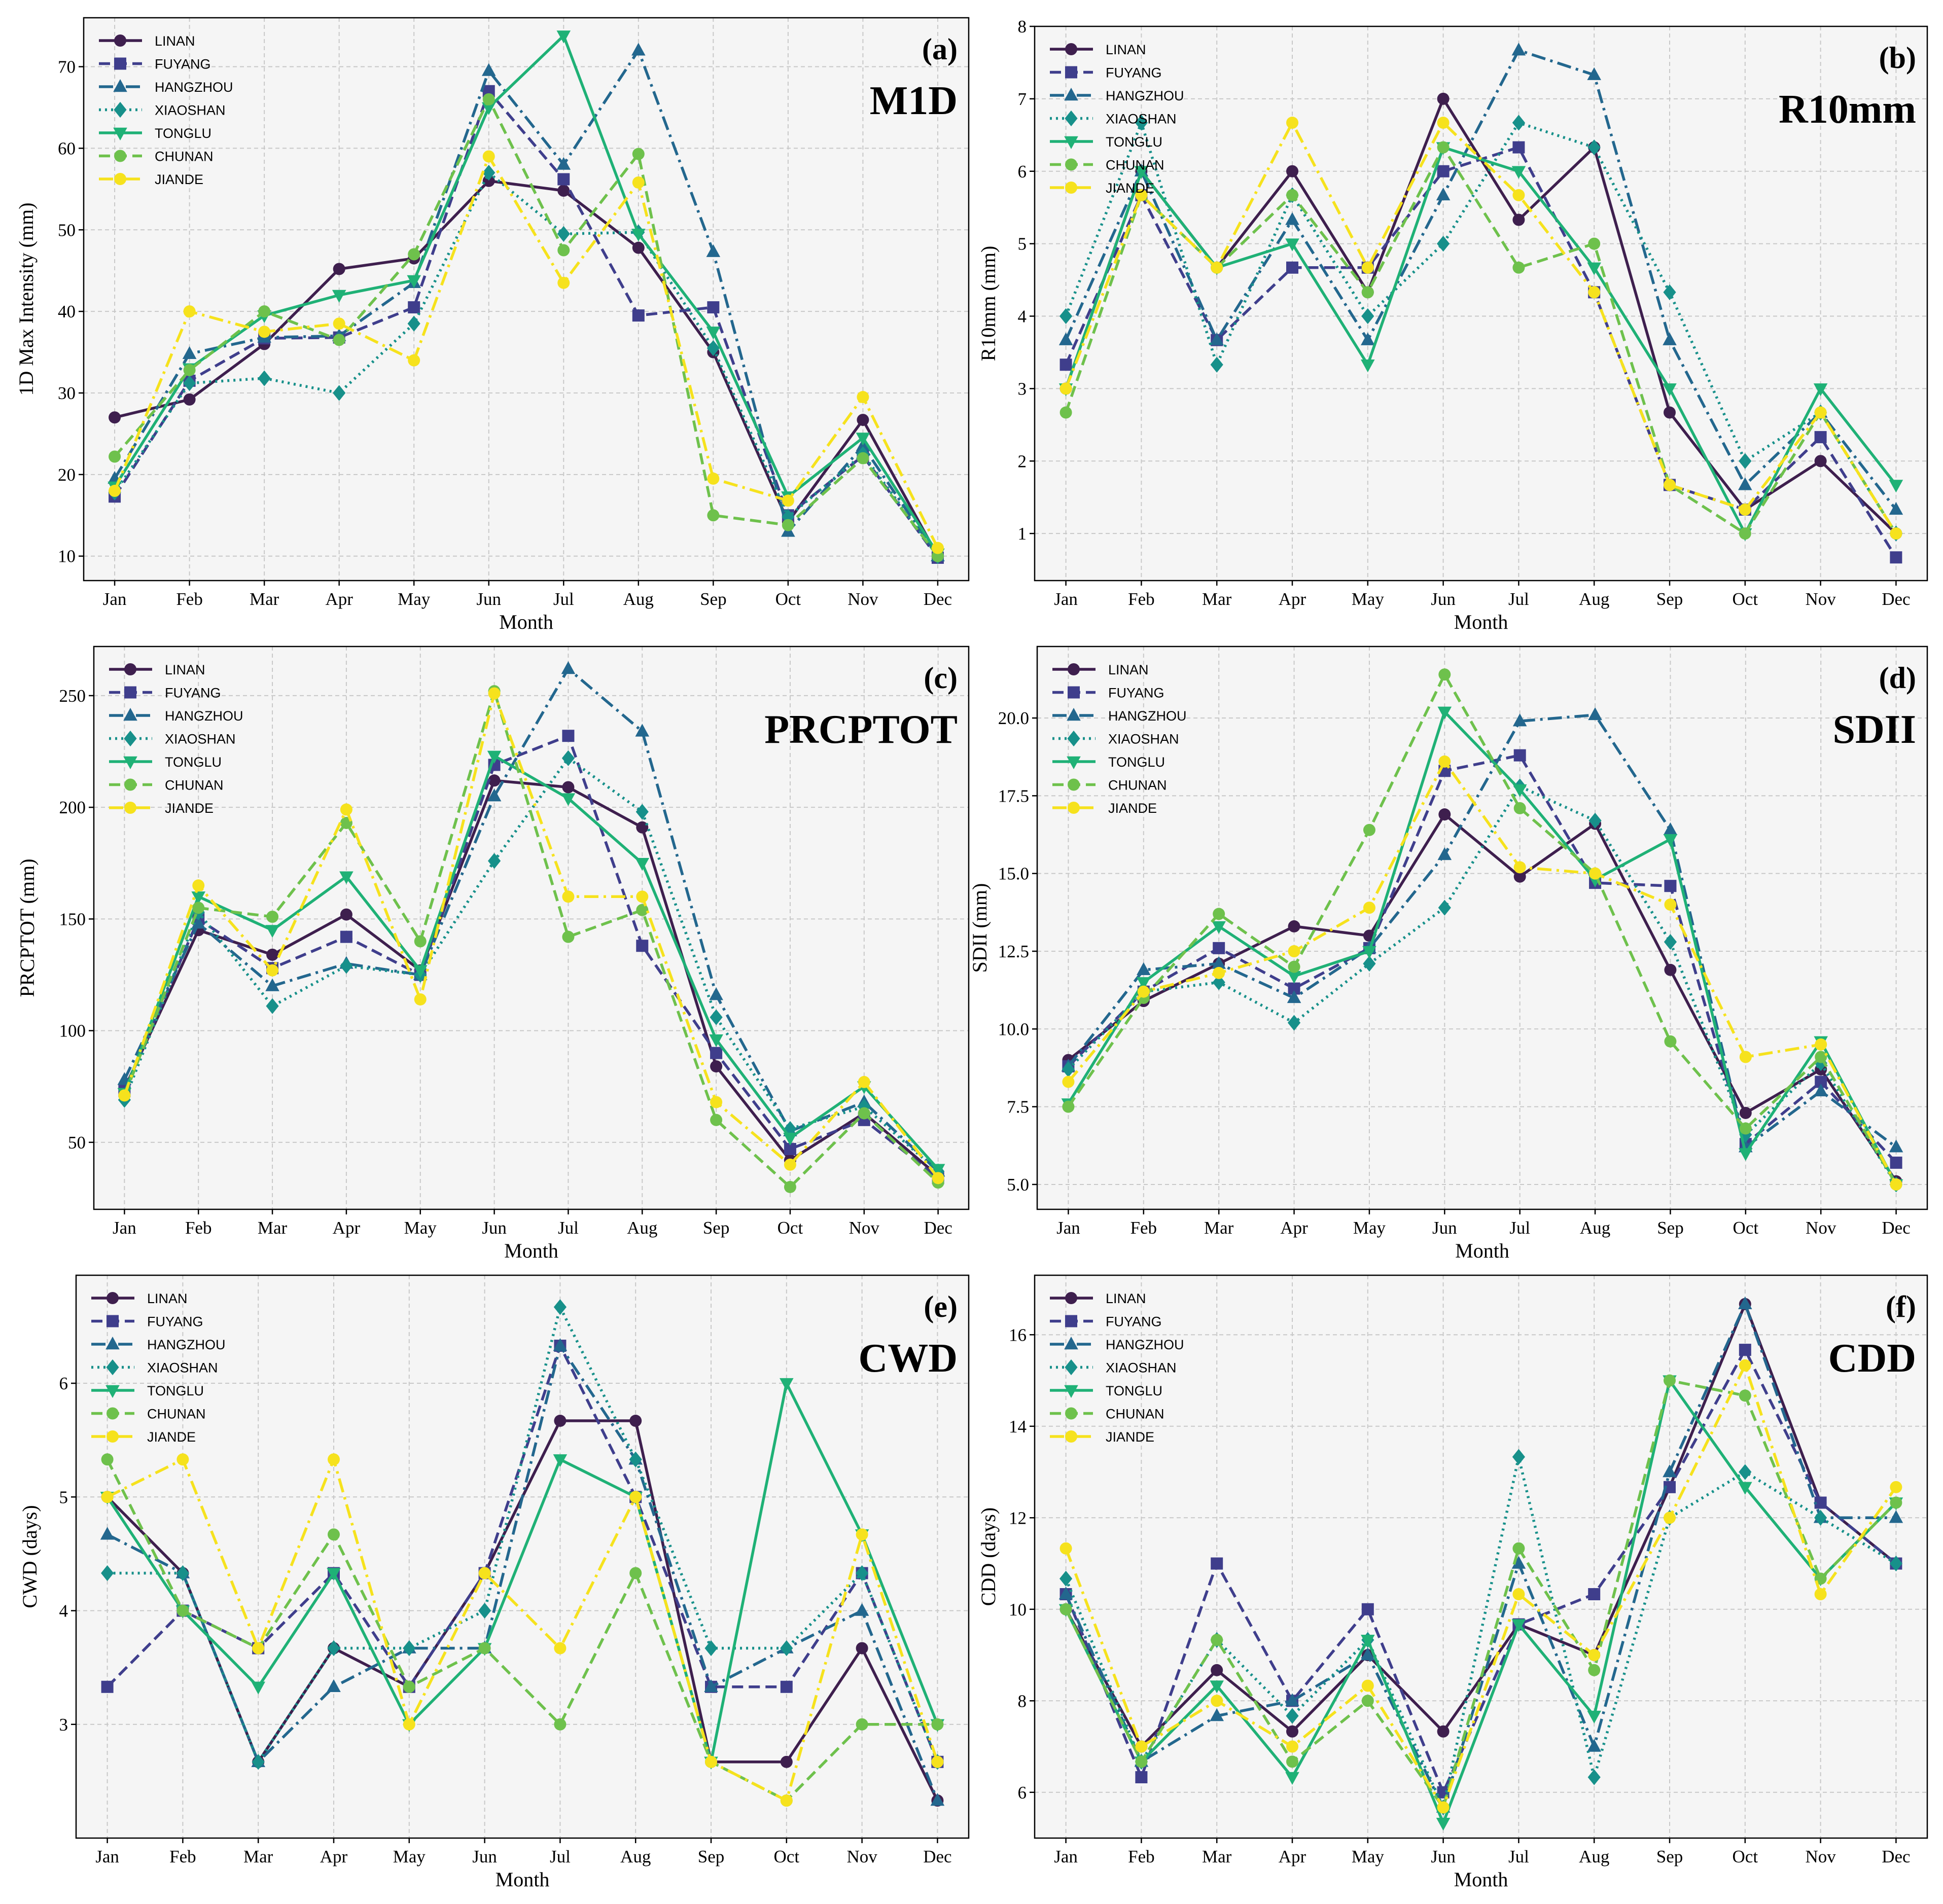 This screenshot has height=1904, width=1943. I want to click on axes-frame, so click(1481, 303).